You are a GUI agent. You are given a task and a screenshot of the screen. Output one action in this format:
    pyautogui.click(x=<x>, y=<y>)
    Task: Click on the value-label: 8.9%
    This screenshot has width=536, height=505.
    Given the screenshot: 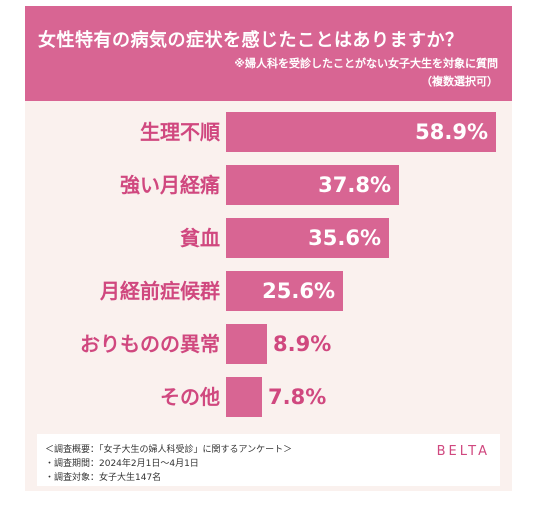 What is the action you would take?
    pyautogui.click(x=302, y=344)
    